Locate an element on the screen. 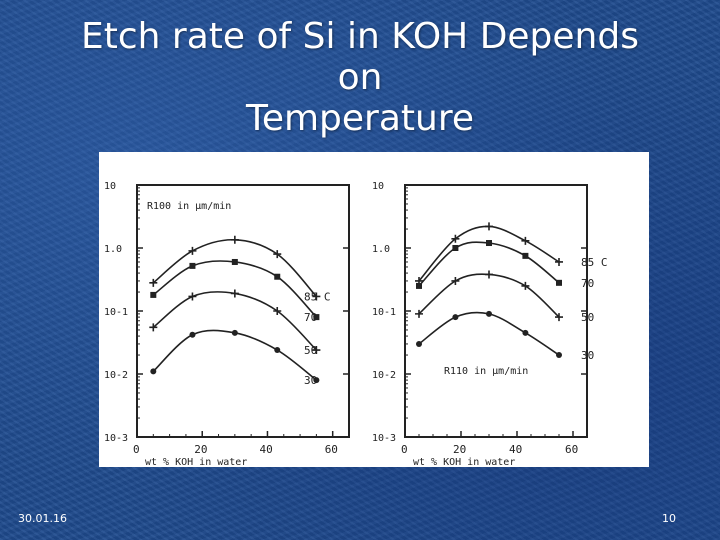  page-number: 10 is located at coordinates (669, 518).